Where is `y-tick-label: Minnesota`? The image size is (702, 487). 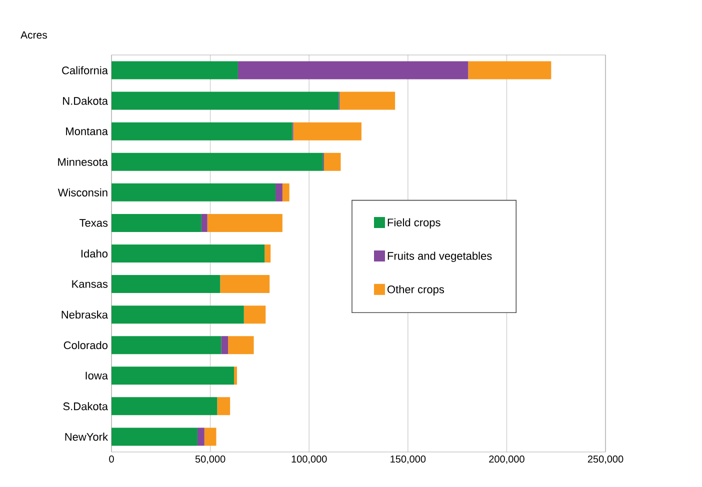
y-tick-label: Minnesota is located at coordinates (83, 162).